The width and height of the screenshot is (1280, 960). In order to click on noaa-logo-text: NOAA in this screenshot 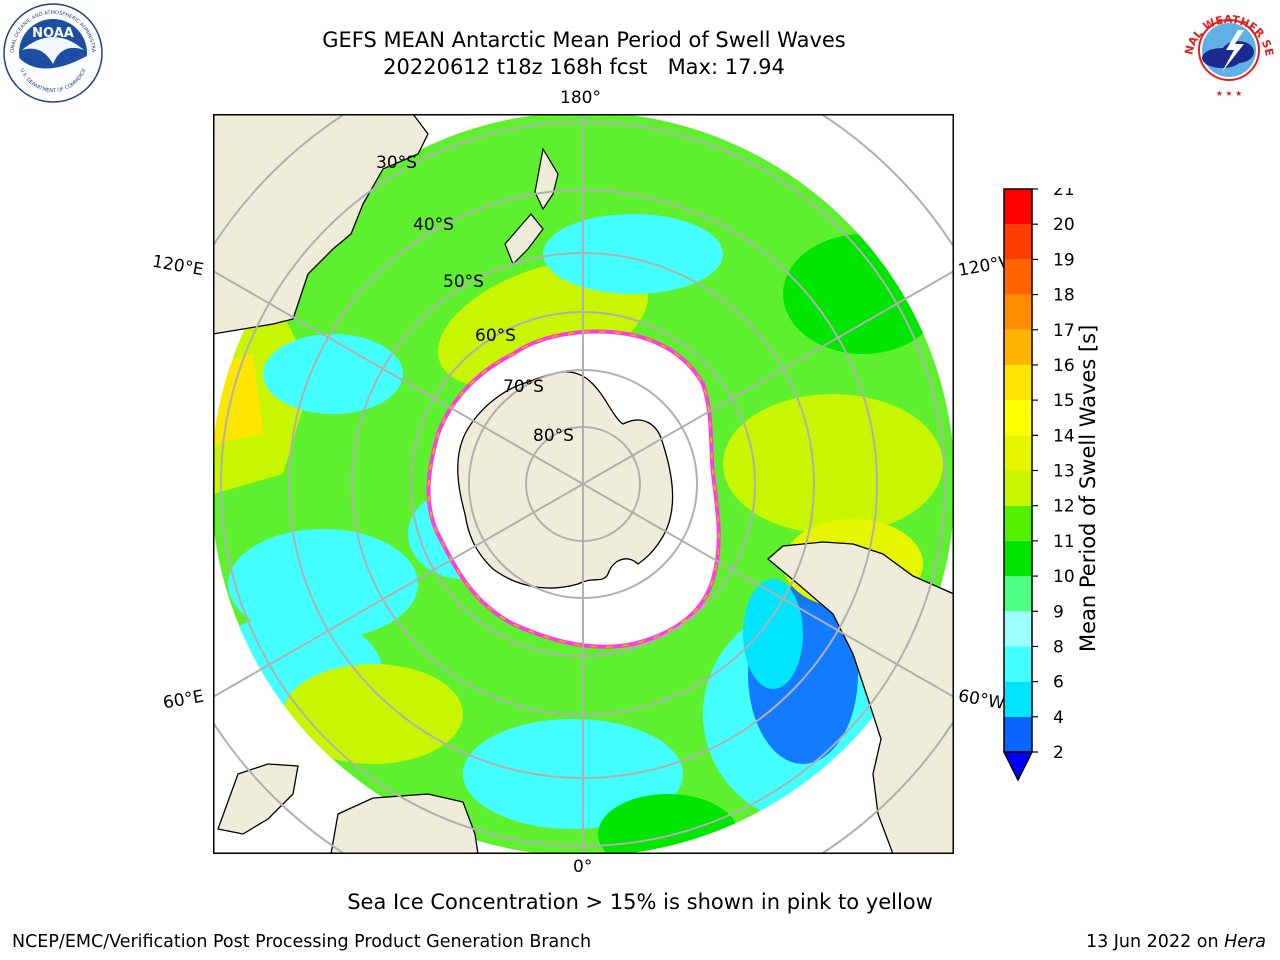, I will do `click(53, 33)`.